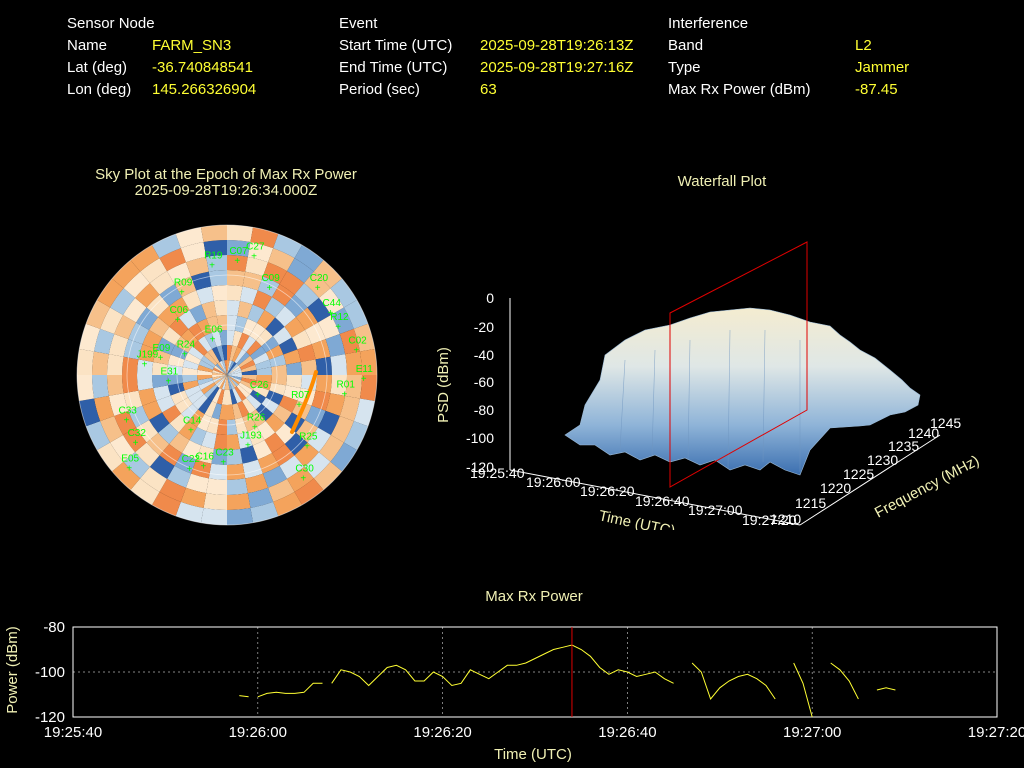 The width and height of the screenshot is (1024, 768). Describe the element at coordinates (662, 501) in the screenshot. I see `svg-text: 19:26:40` at that location.